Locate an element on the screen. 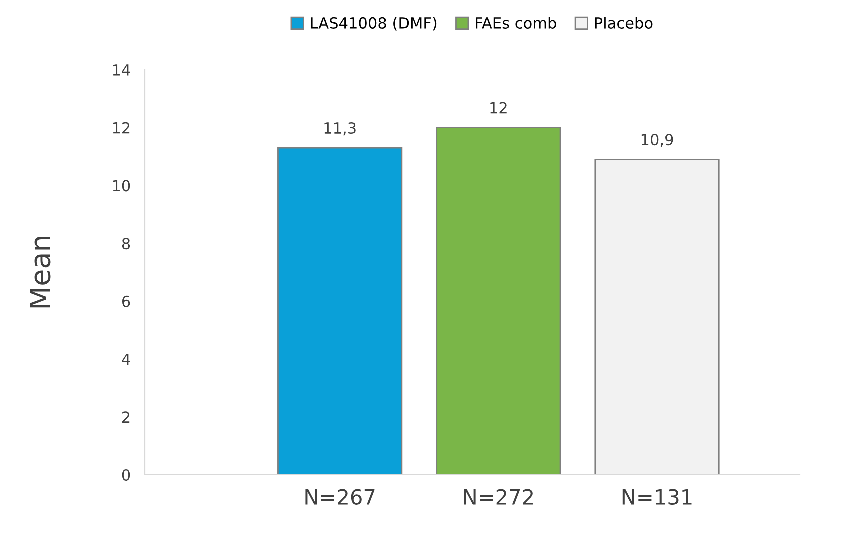  legend-label: FAEs comb is located at coordinates (516, 23).